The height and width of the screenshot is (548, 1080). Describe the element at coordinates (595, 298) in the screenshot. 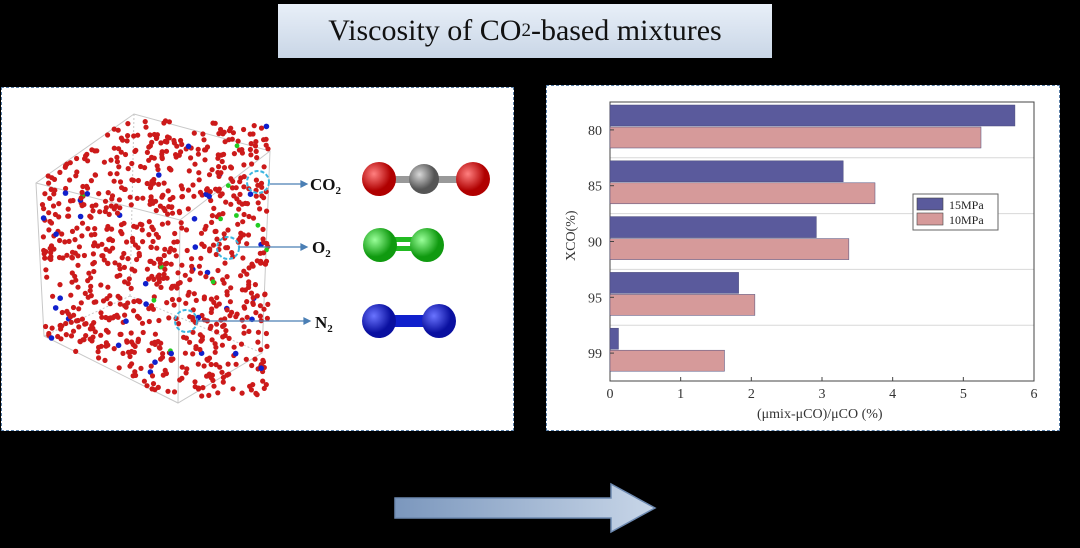

I see `y-tick-label: 95` at that location.